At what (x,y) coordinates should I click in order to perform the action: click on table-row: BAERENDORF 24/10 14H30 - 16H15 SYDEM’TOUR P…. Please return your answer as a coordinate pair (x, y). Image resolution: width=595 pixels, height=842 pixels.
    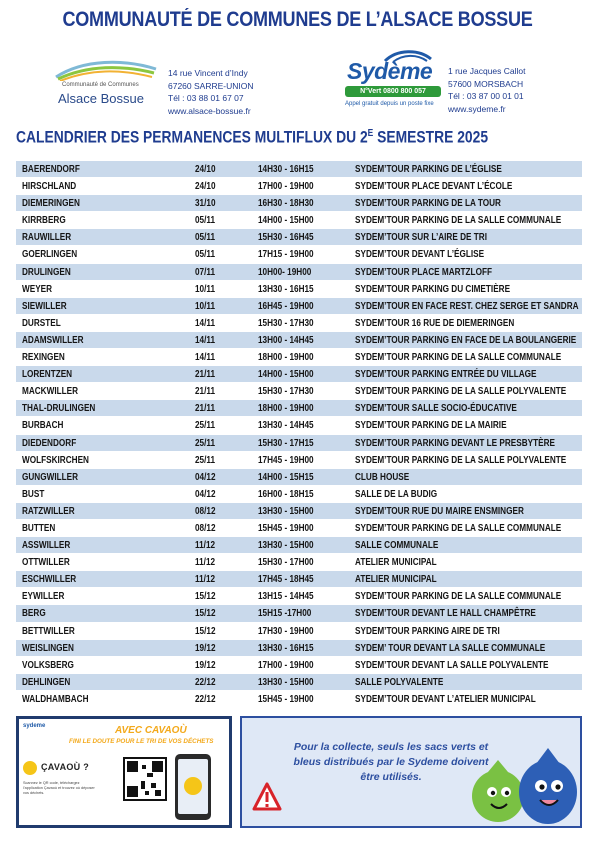
    Looking at the image, I should click on (299, 170).